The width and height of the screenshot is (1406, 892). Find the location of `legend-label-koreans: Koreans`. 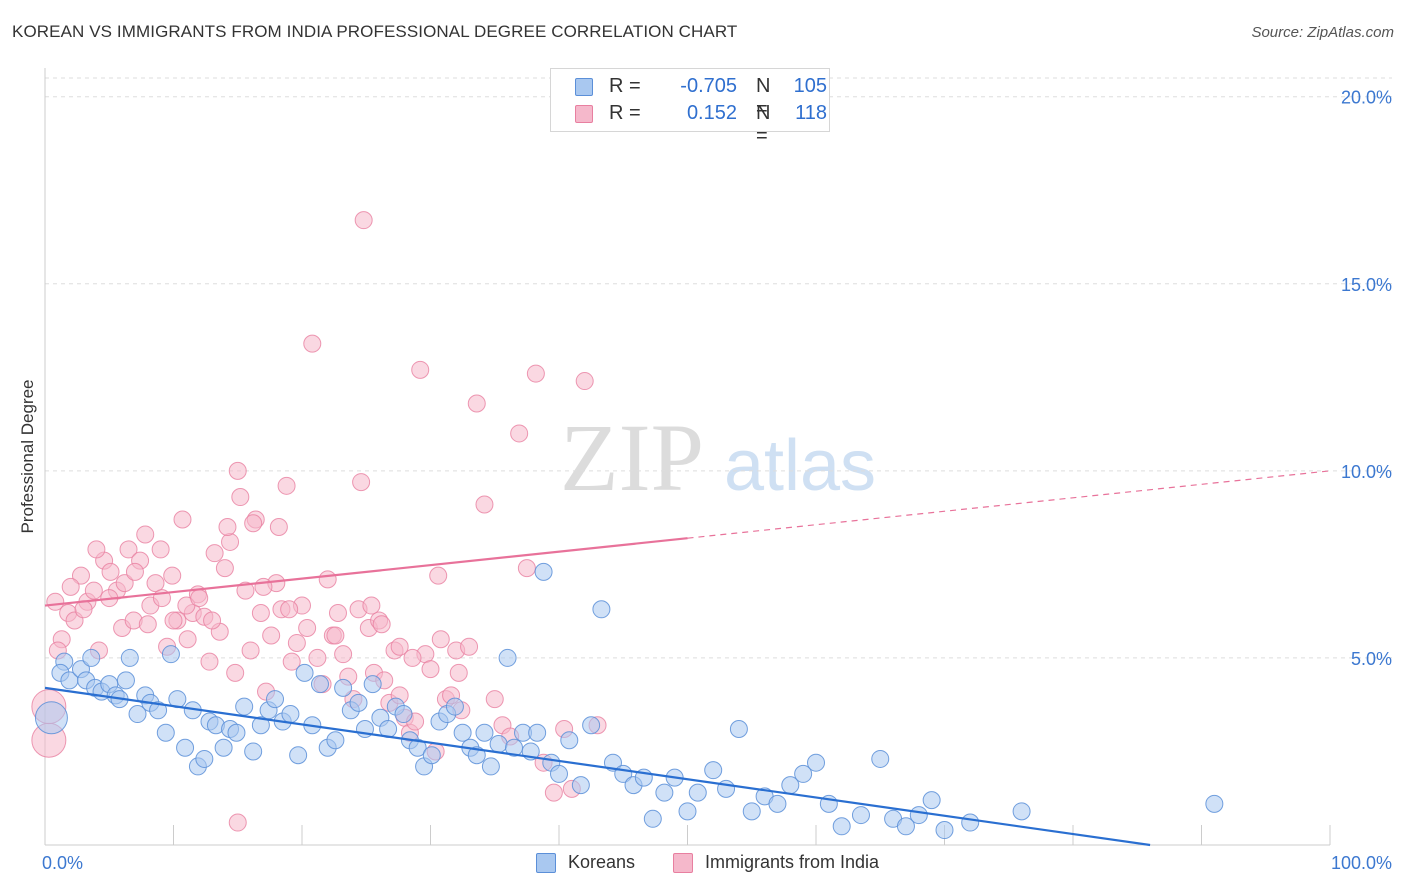

legend-label-koreans: Koreans is located at coordinates (602, 862).